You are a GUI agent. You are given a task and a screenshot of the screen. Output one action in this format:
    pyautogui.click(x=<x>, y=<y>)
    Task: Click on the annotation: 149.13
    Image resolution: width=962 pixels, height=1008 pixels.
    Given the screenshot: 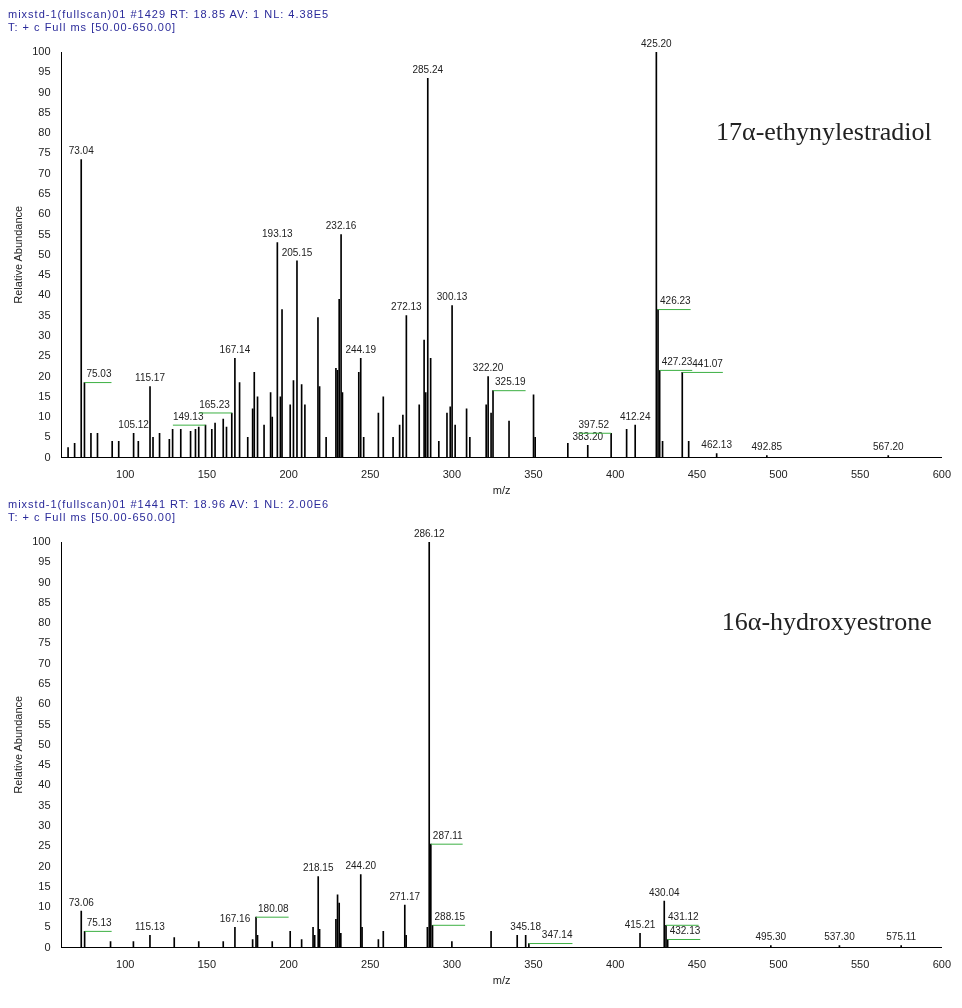 What is the action you would take?
    pyautogui.click(x=188, y=416)
    